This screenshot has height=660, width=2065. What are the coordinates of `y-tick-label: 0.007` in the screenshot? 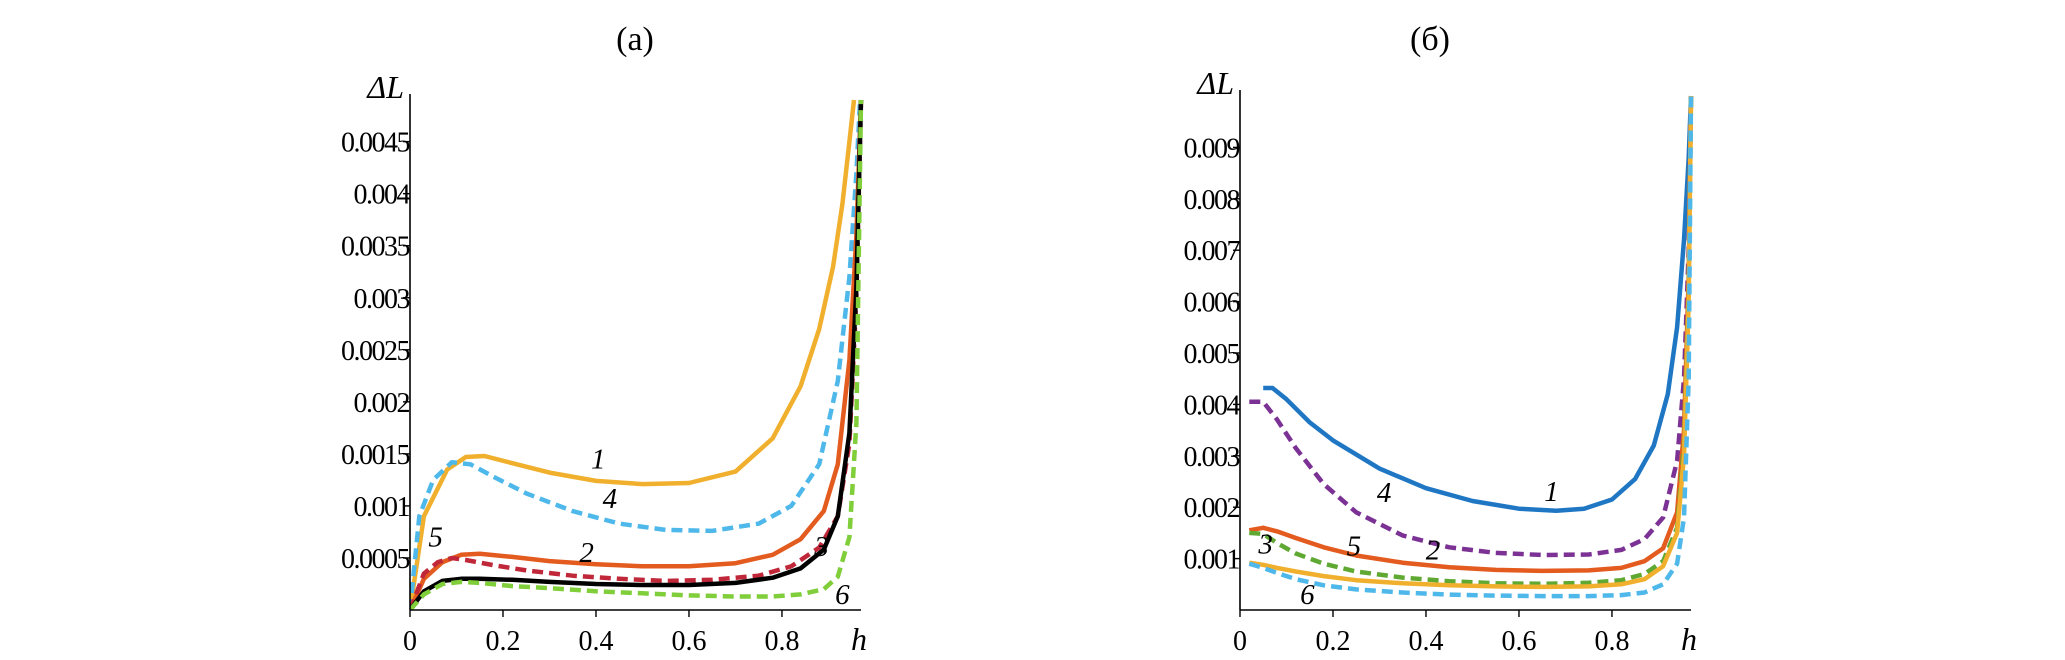 It's located at (1212, 251).